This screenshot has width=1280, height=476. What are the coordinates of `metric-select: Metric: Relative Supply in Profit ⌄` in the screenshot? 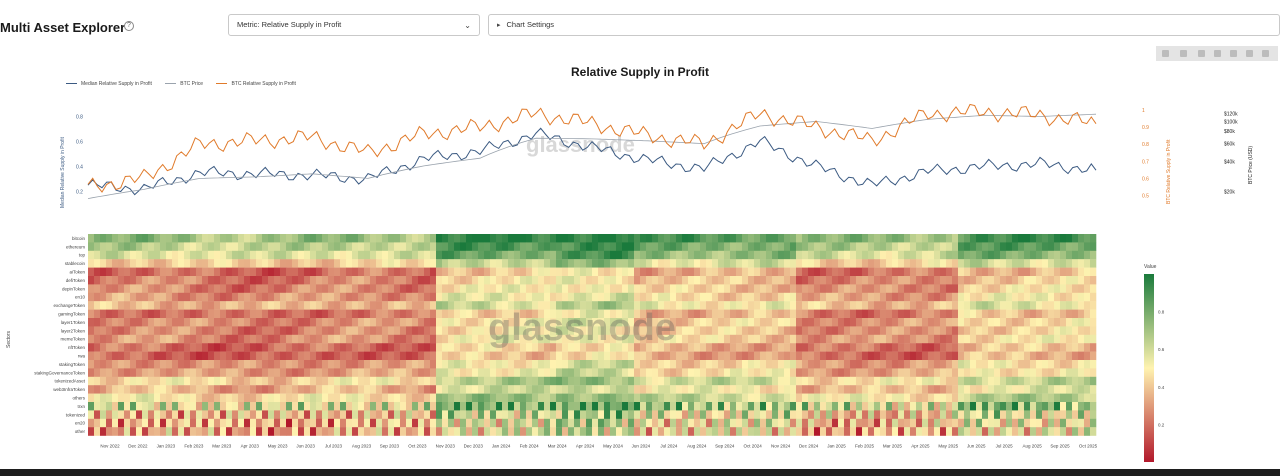 It's located at (354, 25).